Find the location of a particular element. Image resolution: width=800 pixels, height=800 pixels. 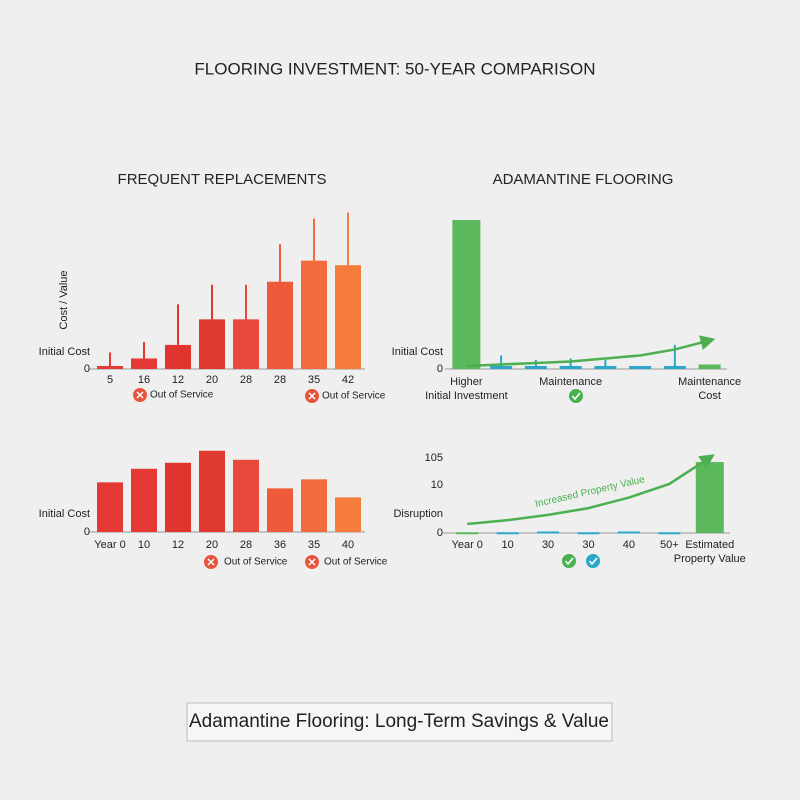

label-line: Cost is located at coordinates (709, 396).